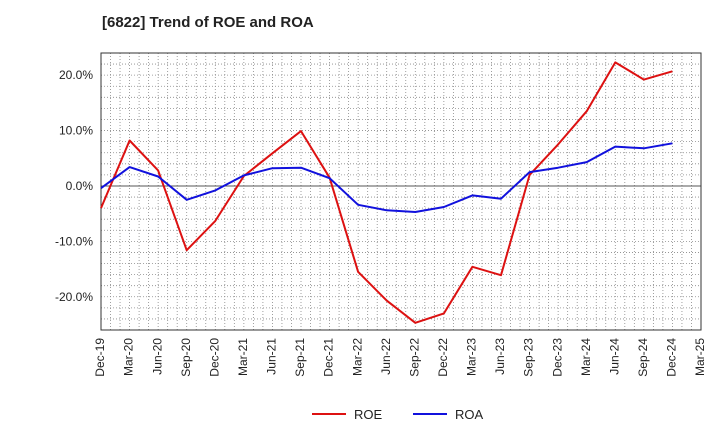  I want to click on x-tick-label: Dec-22, so click(443, 357).